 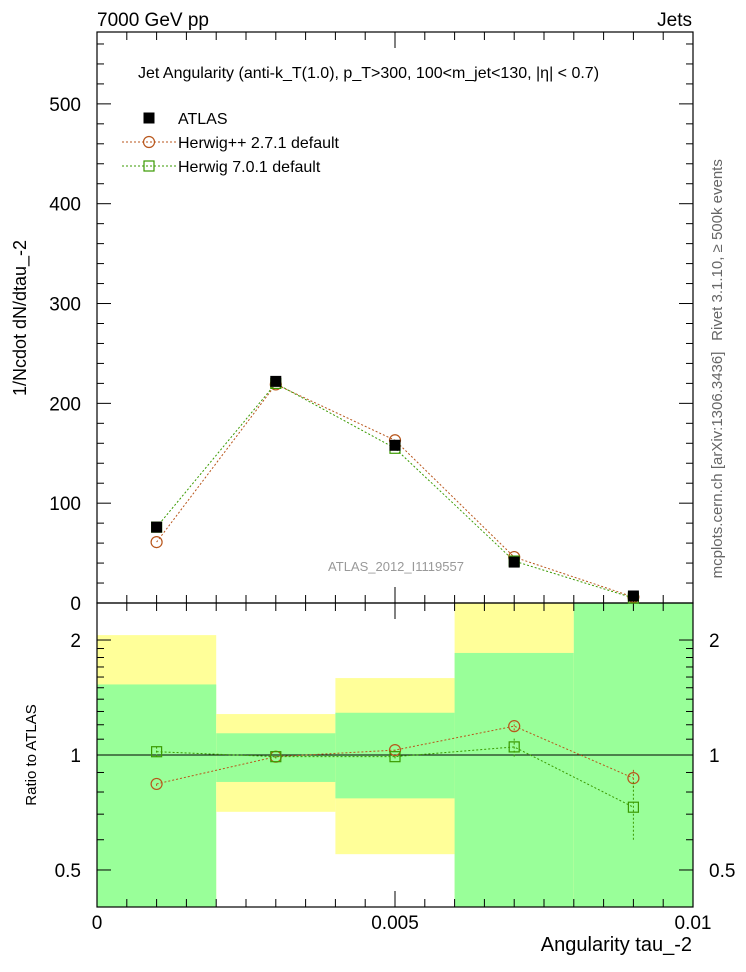 I want to click on ytick-label: 100, so click(x=65, y=504).